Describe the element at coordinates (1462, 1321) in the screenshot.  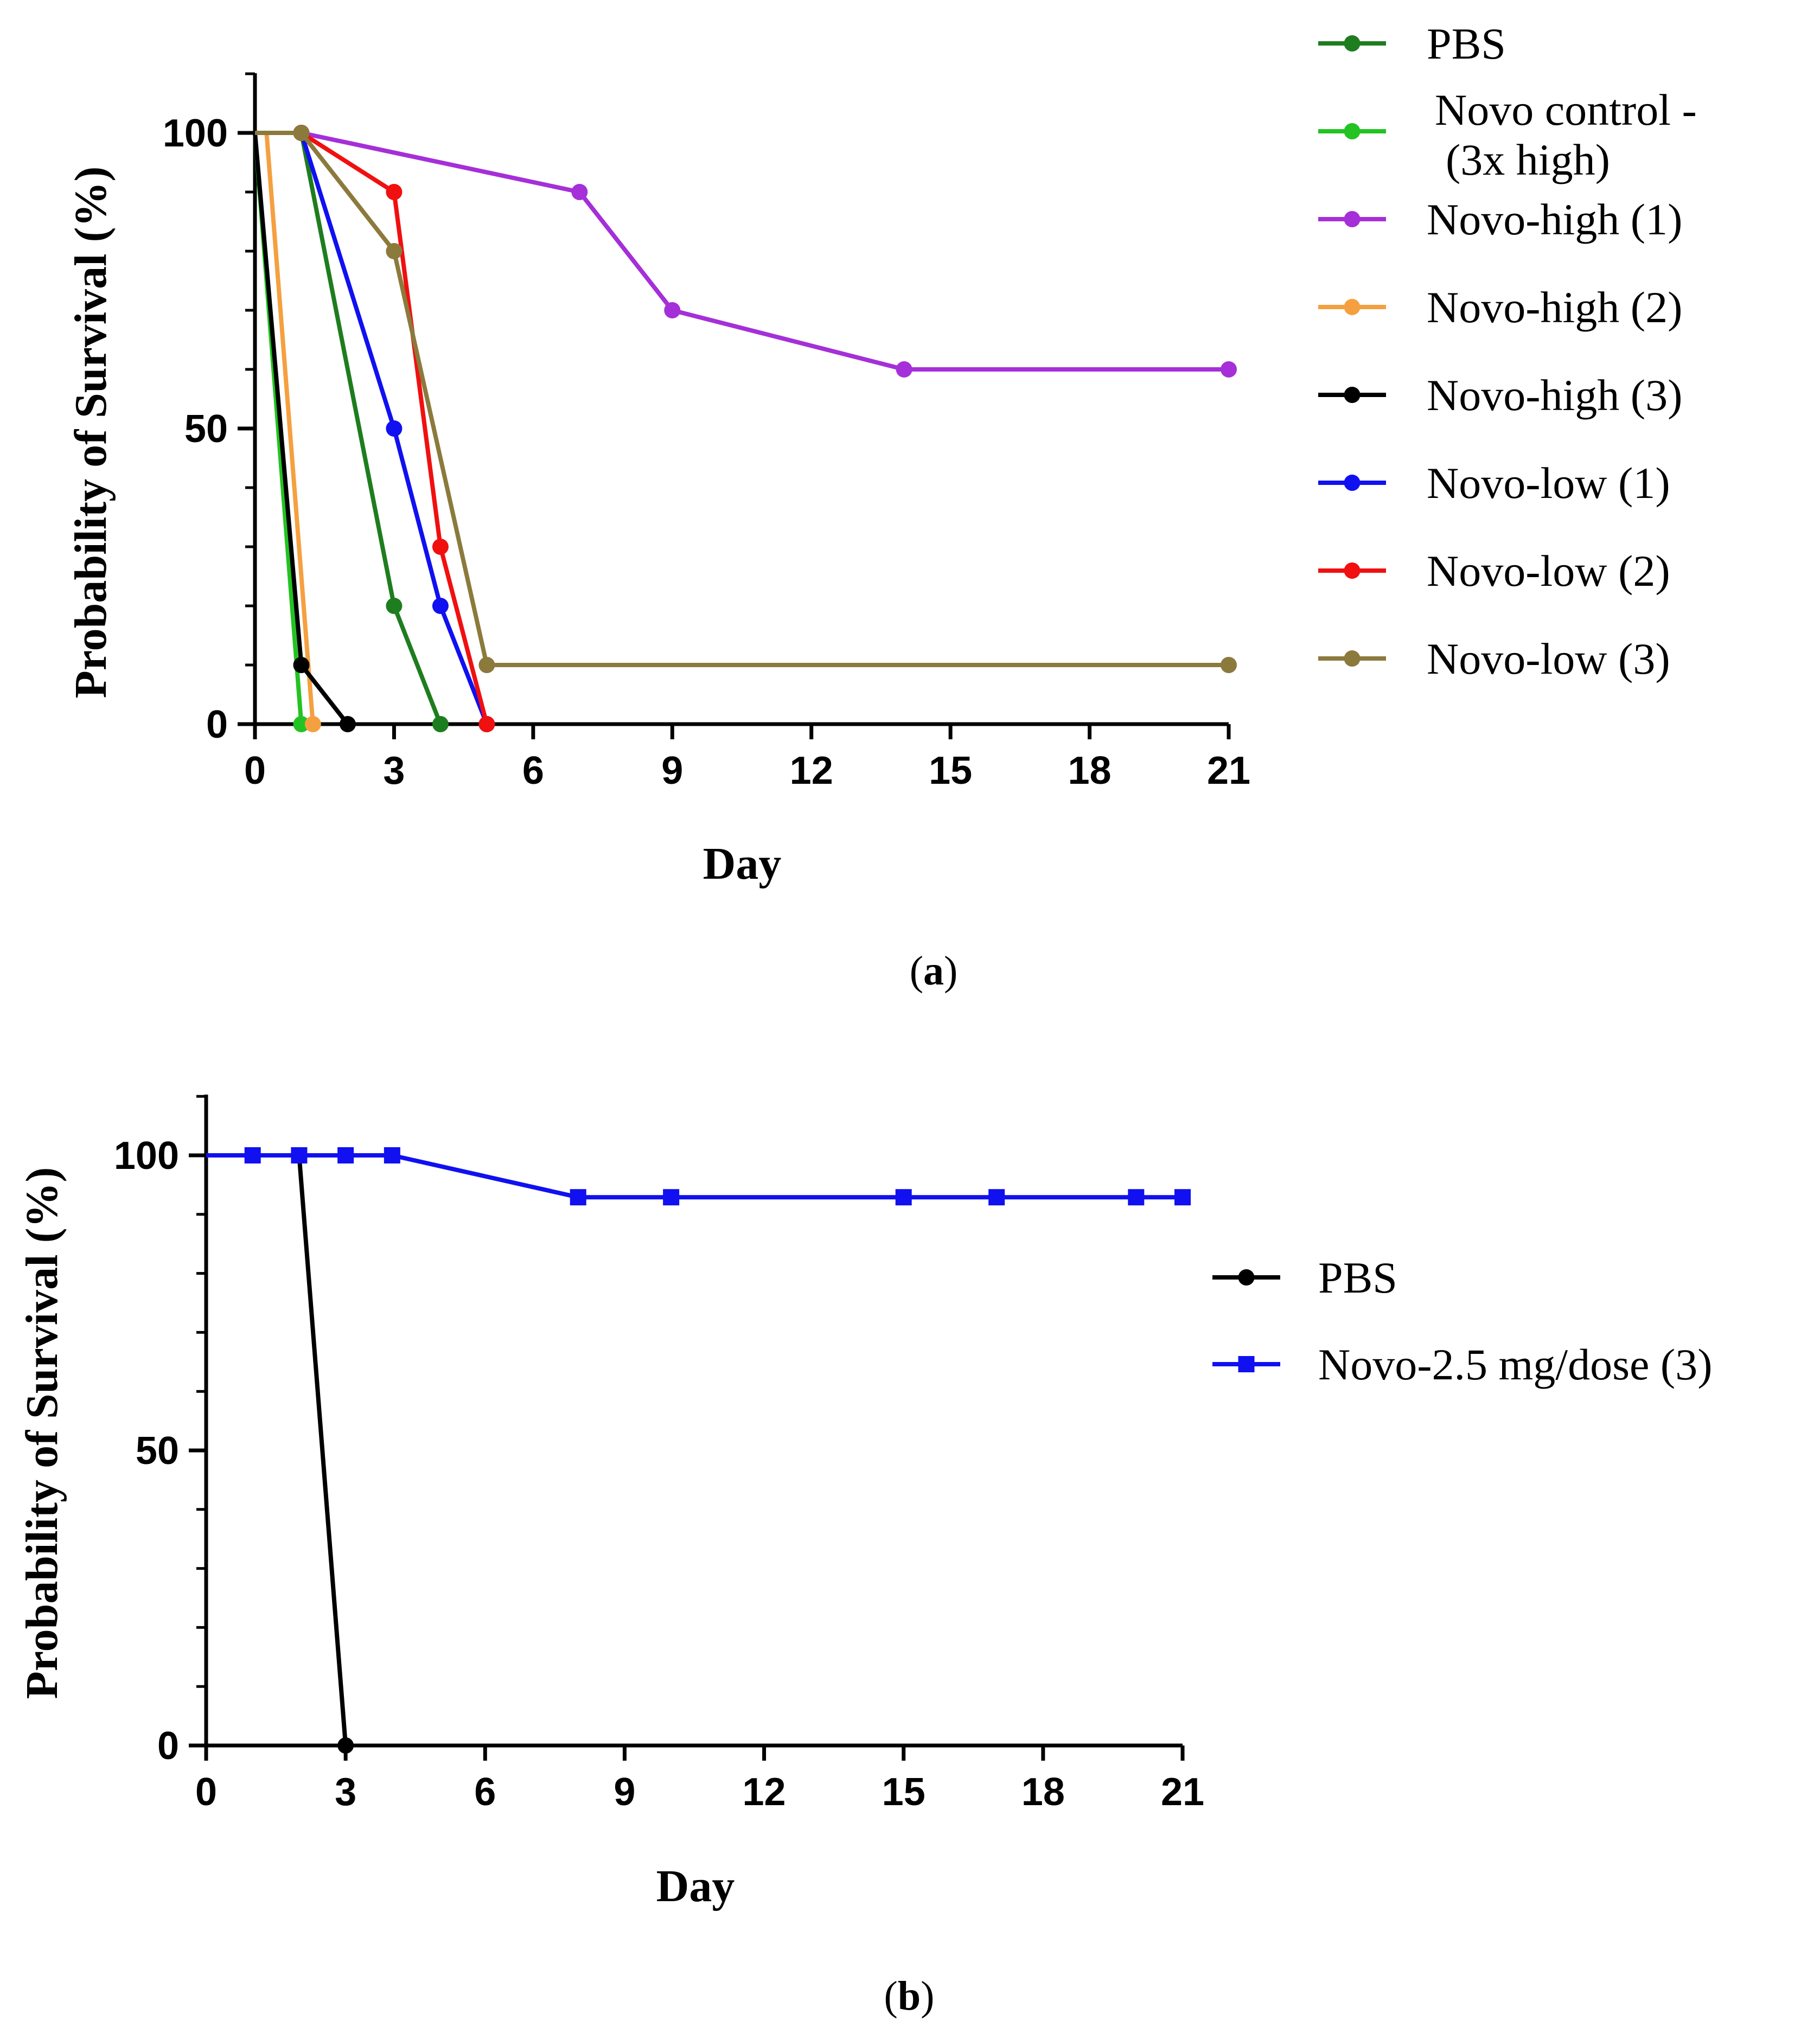
I see `panel-b-legend: PBS Novo-2.5 mg/dose (3)` at that location.